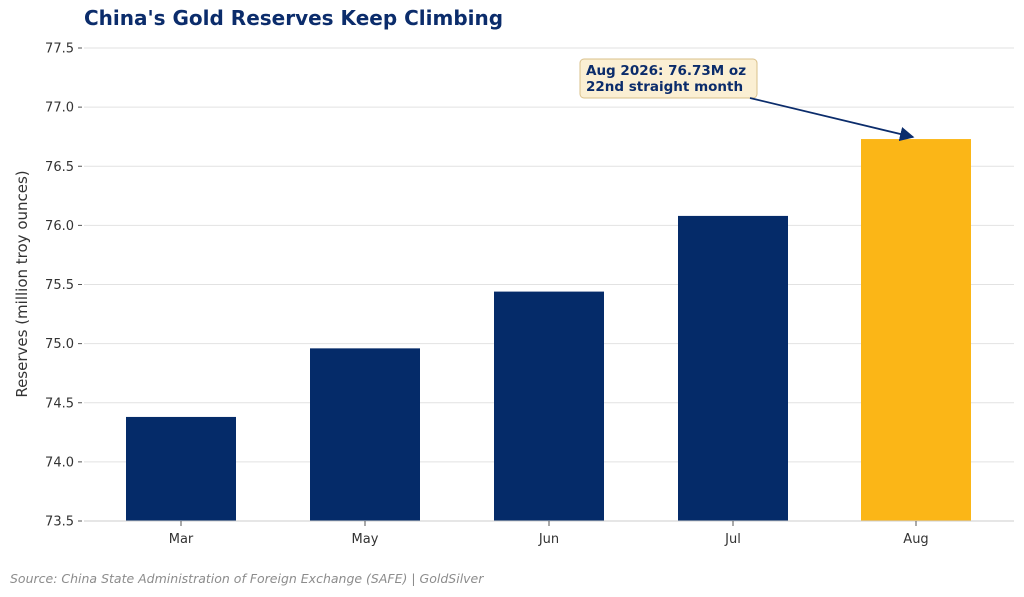 This screenshot has width=1024, height=597. What do you see at coordinates (548, 539) in the screenshot?
I see `x-tick-label: Jun` at bounding box center [548, 539].